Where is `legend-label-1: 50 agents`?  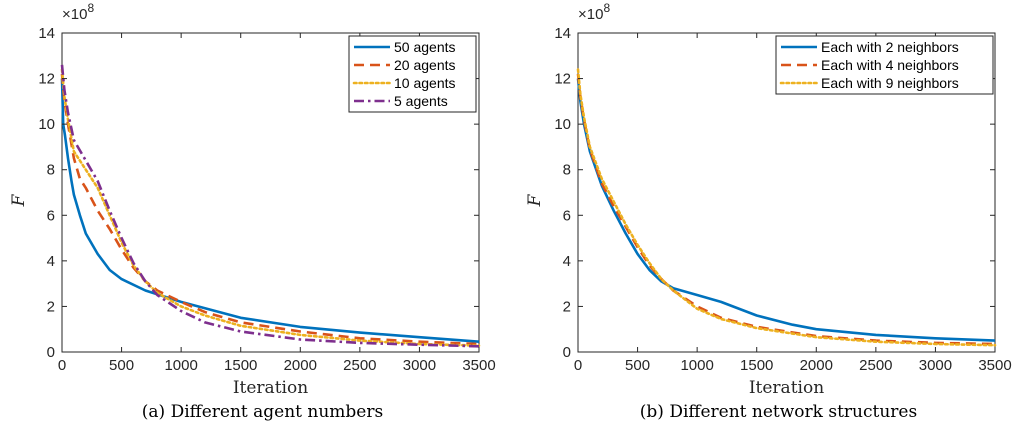
legend-label-1: 50 agents is located at coordinates (425, 47).